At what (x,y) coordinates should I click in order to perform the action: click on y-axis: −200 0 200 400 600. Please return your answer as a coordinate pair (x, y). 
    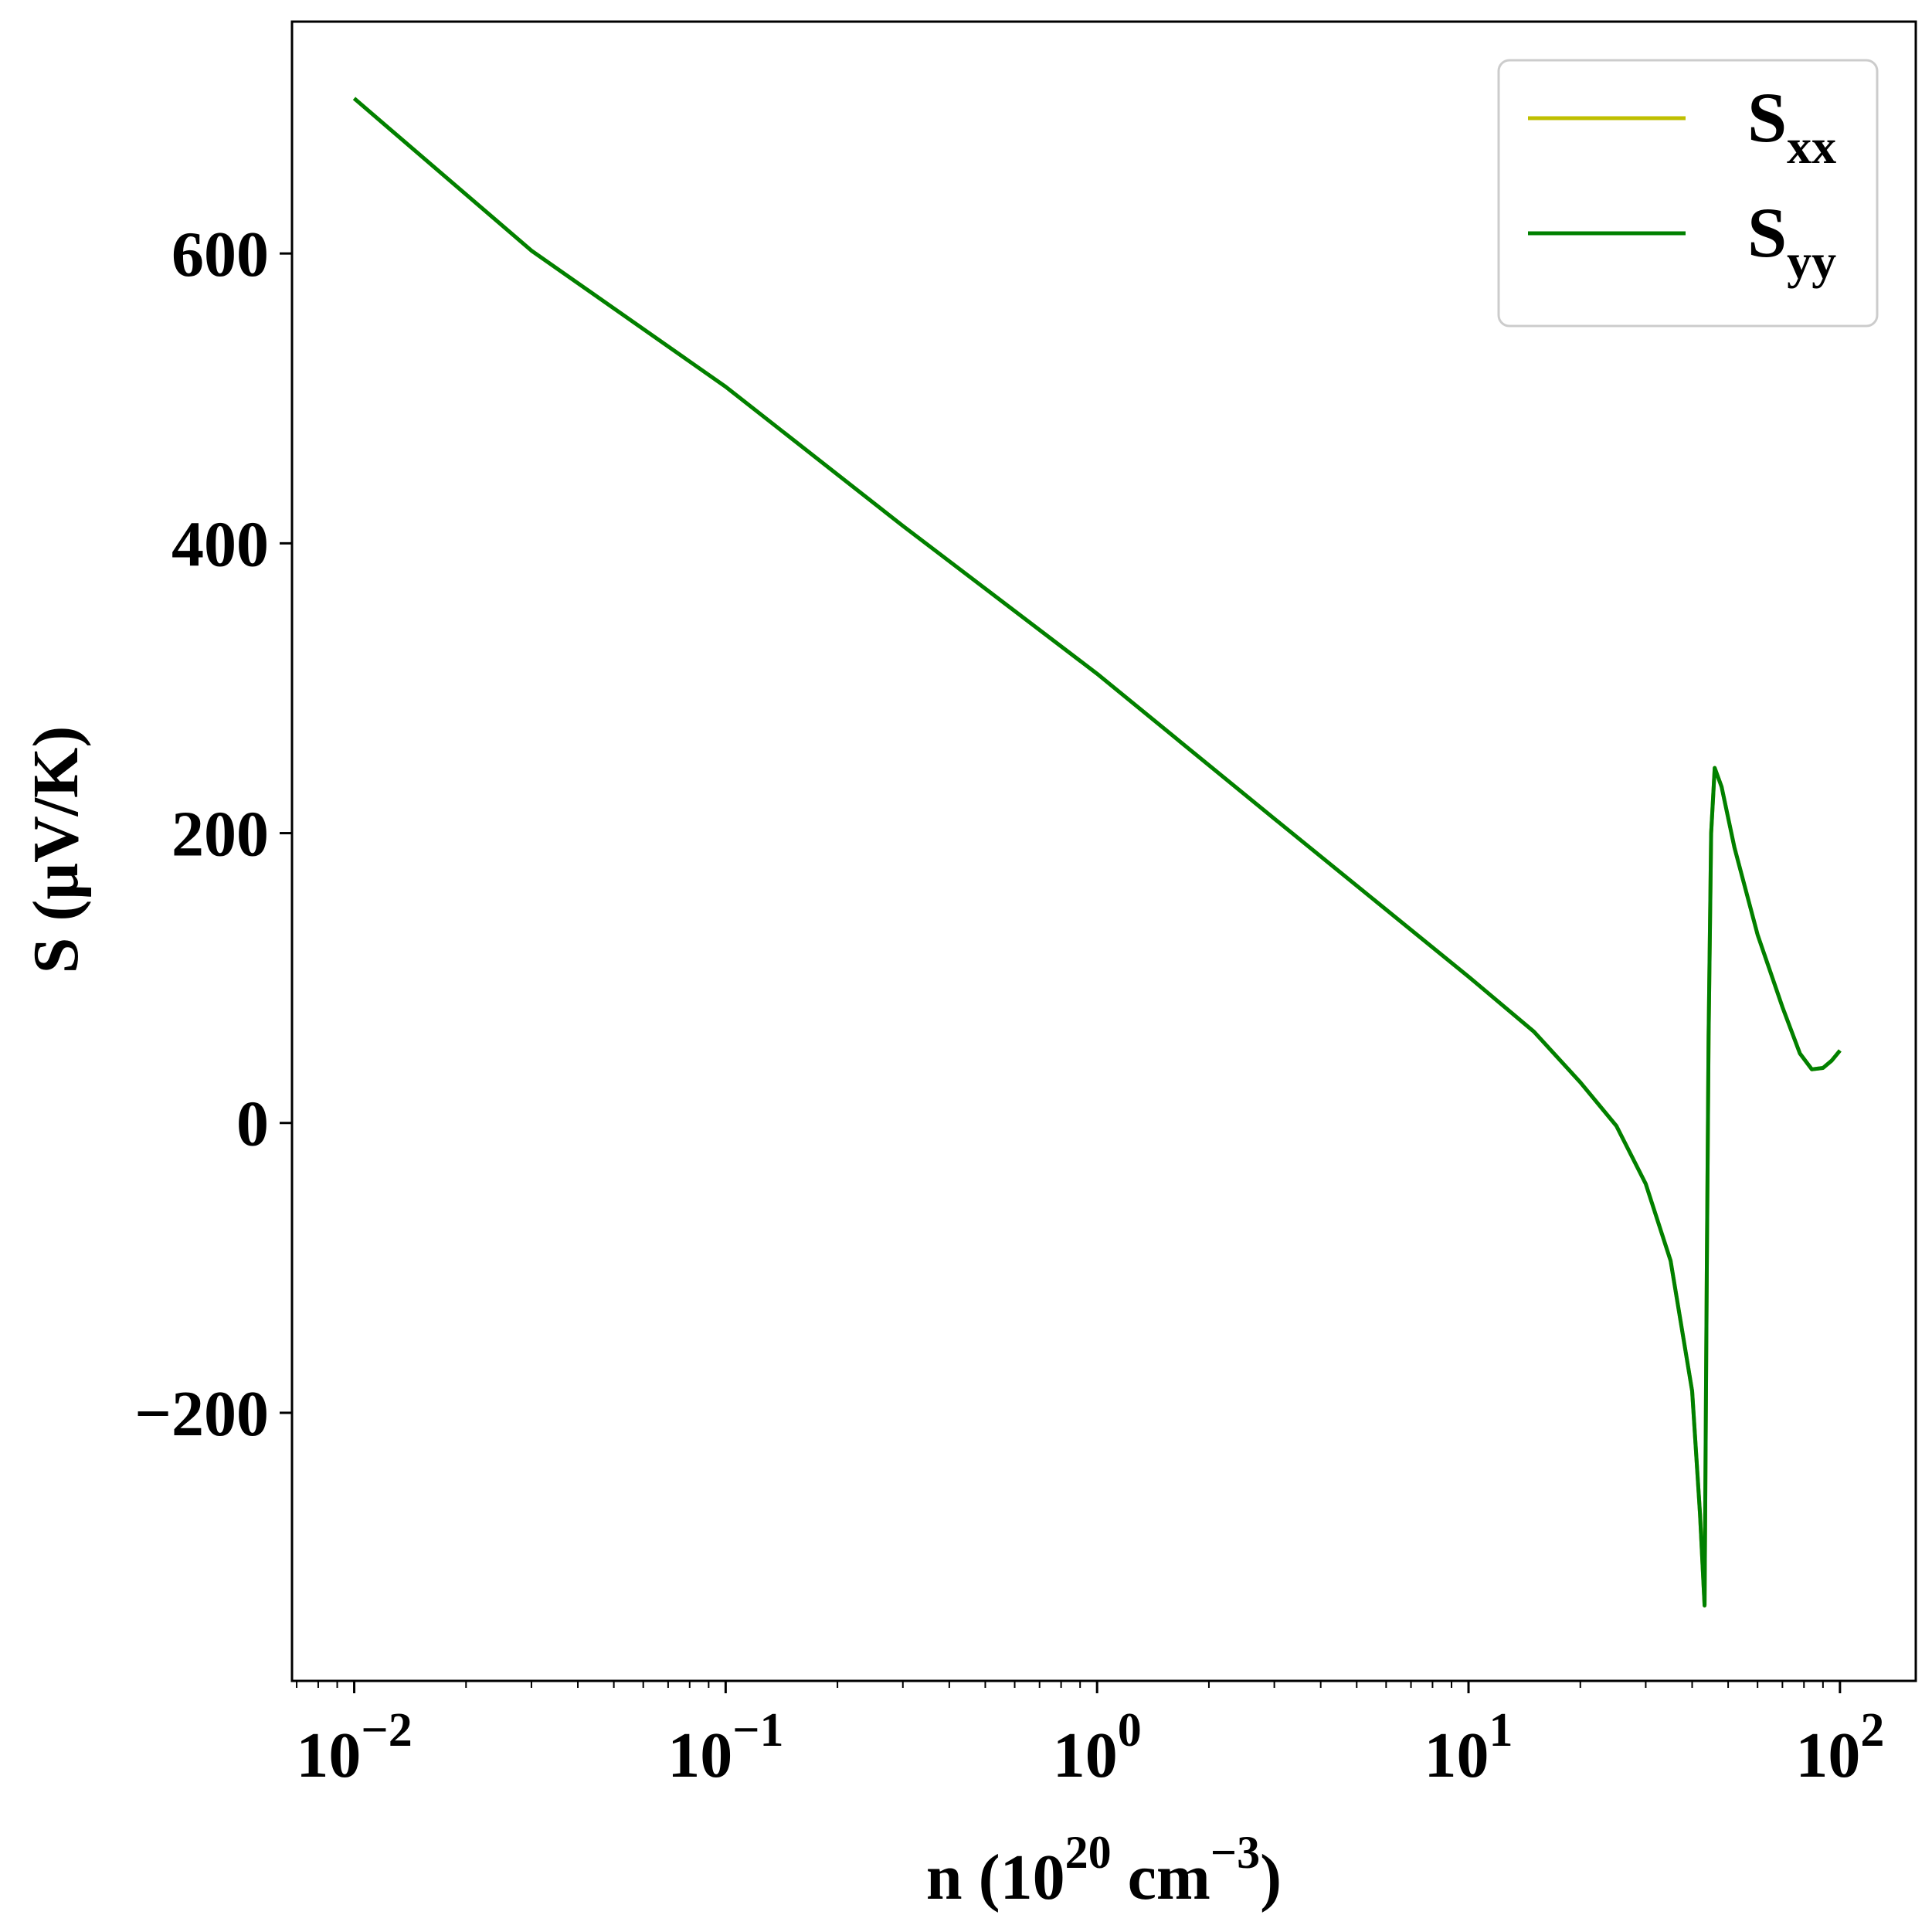
    Looking at the image, I should click on (213, 834).